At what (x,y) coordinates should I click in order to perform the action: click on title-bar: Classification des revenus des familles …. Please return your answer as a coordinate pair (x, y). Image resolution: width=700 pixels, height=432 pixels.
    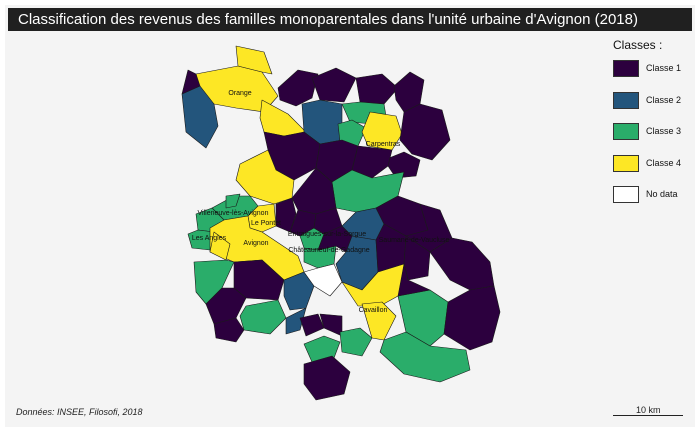
    Looking at the image, I should click on (350, 19).